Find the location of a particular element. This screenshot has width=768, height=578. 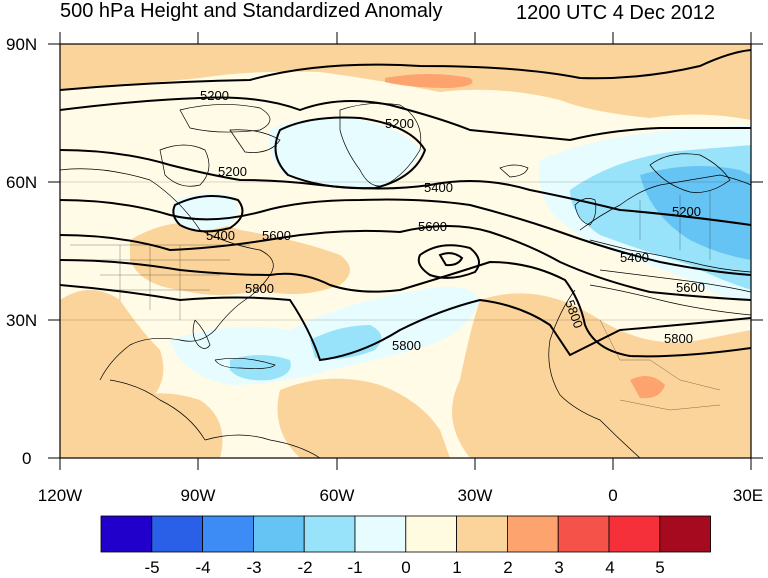

lon-label-60w: 60W is located at coordinates (337, 495).